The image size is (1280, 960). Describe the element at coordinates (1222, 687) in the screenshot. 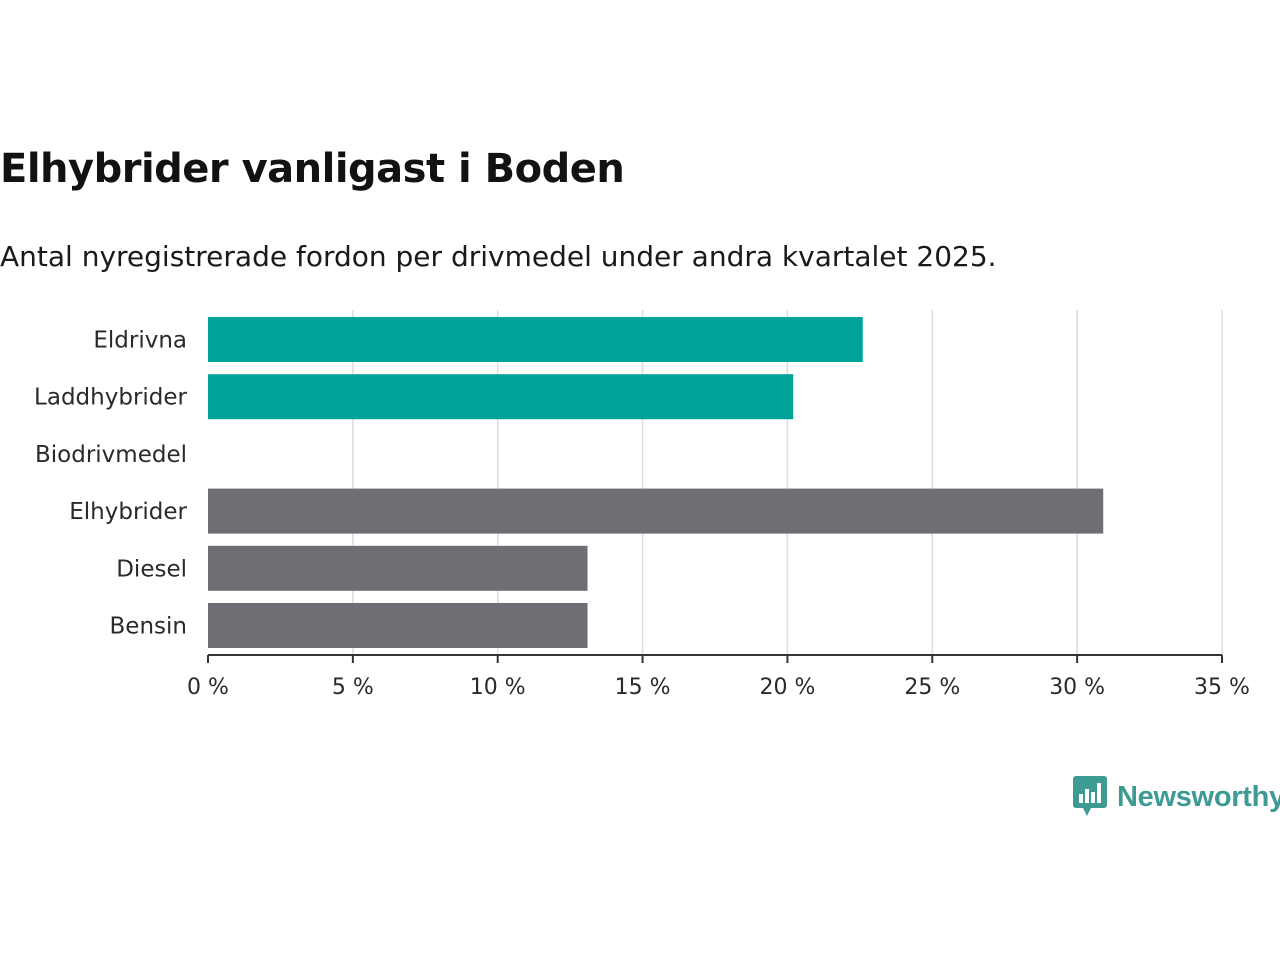

I see `x-tick-label: 35 %` at that location.